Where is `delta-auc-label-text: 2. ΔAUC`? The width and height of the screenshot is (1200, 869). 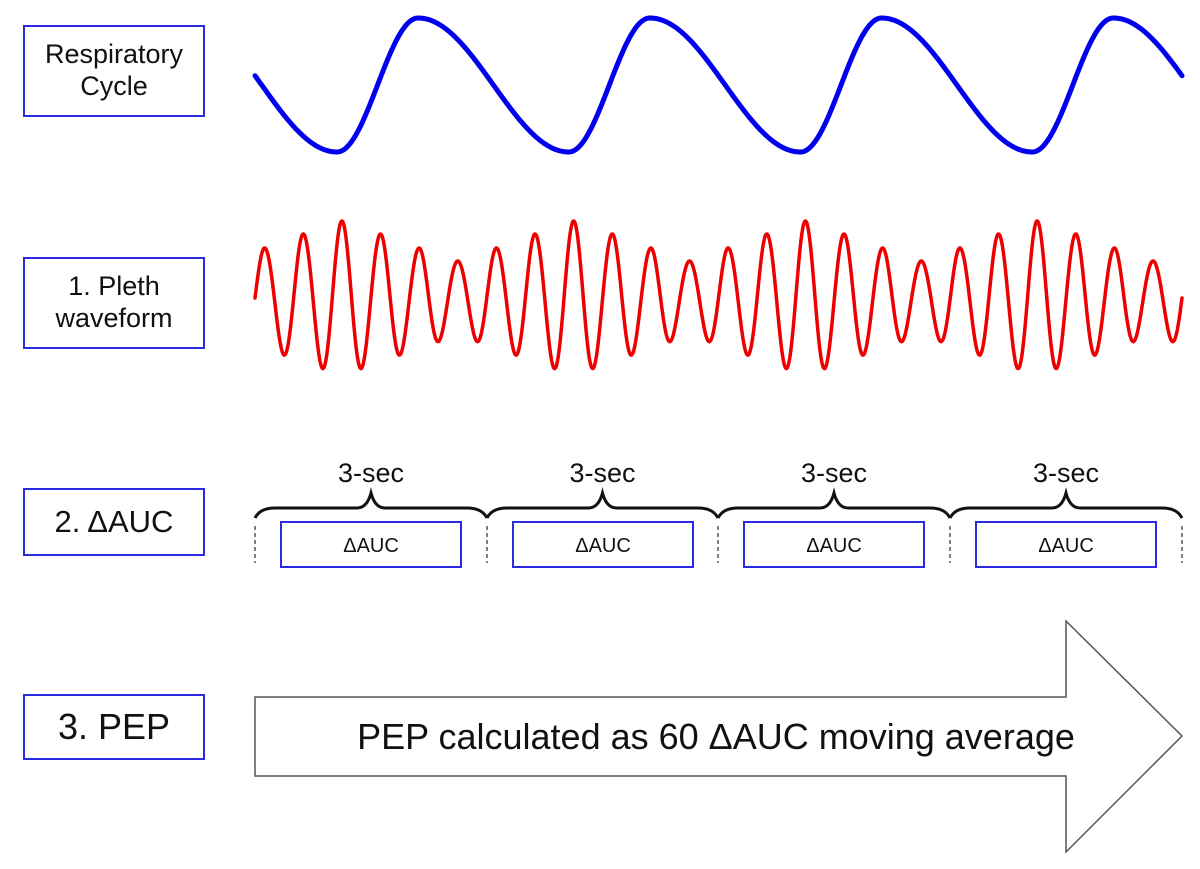 delta-auc-label-text: 2. ΔAUC is located at coordinates (114, 521).